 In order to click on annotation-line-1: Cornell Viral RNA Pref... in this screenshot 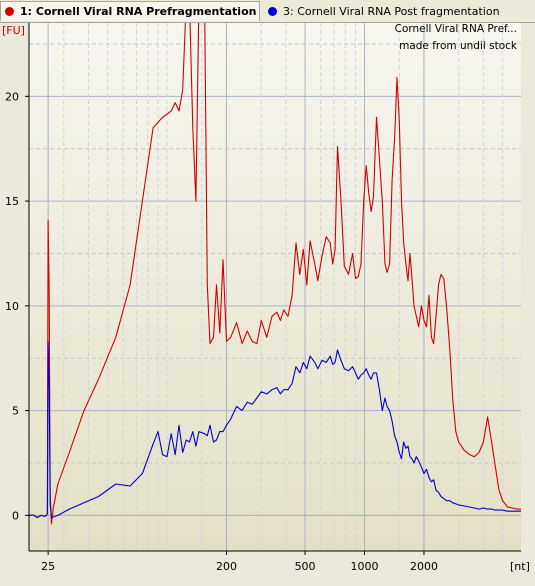, I will do `click(456, 29)`.